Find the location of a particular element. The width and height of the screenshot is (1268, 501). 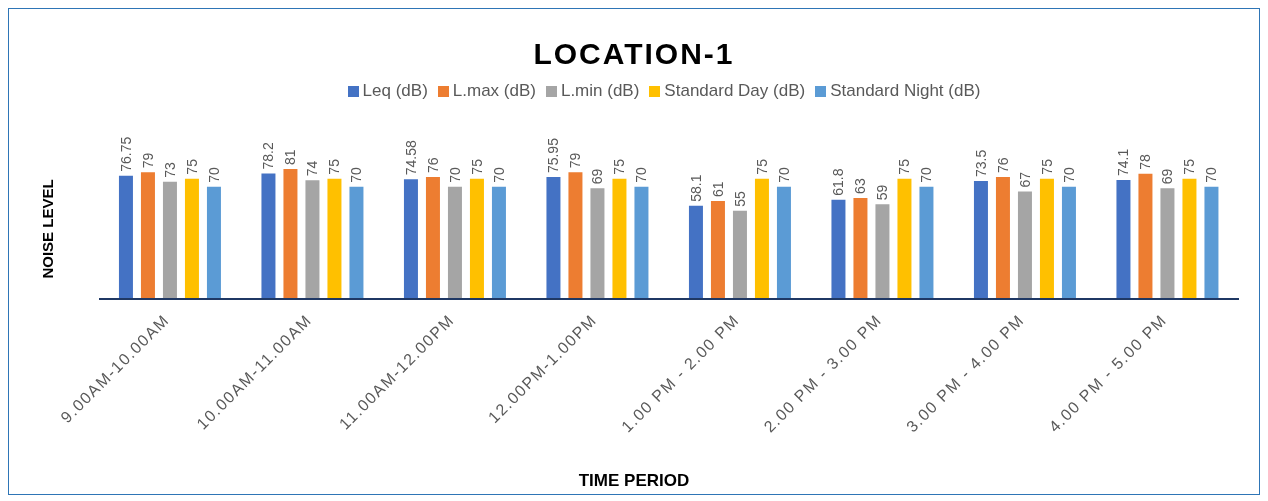

data-label: 55 is located at coordinates (739, 198).